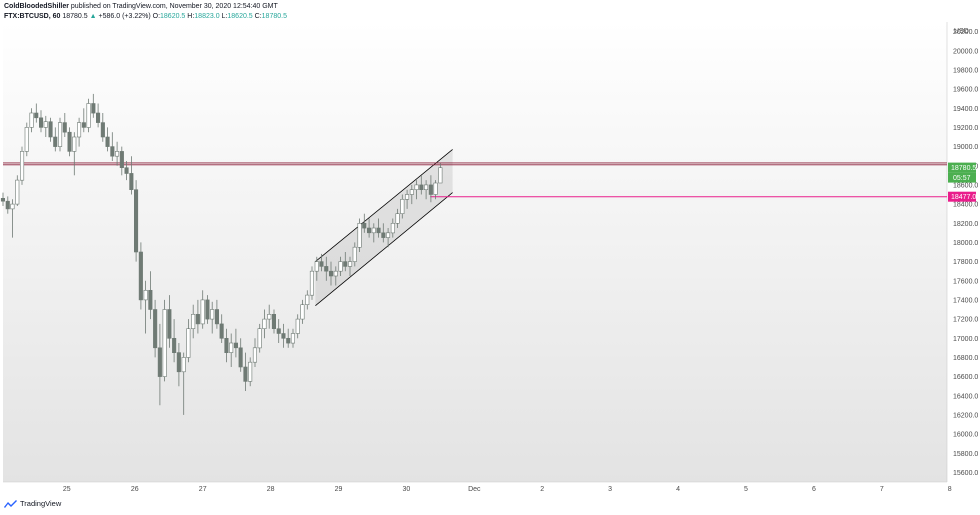  Describe the element at coordinates (67, 489) in the screenshot. I see `x-tick-label: 25` at that location.